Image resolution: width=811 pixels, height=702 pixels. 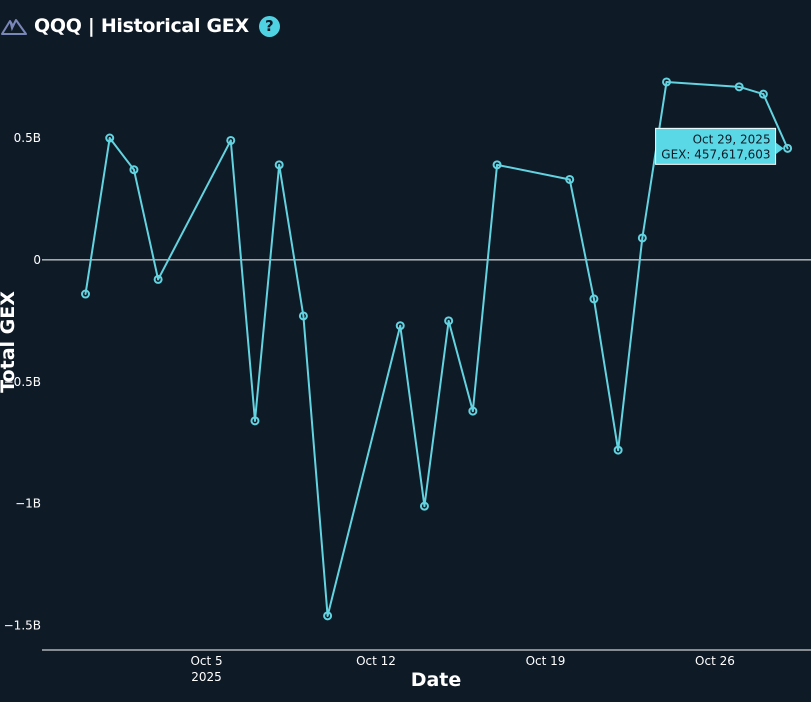 I want to click on x-tick-label: Oct 26, so click(x=715, y=661).